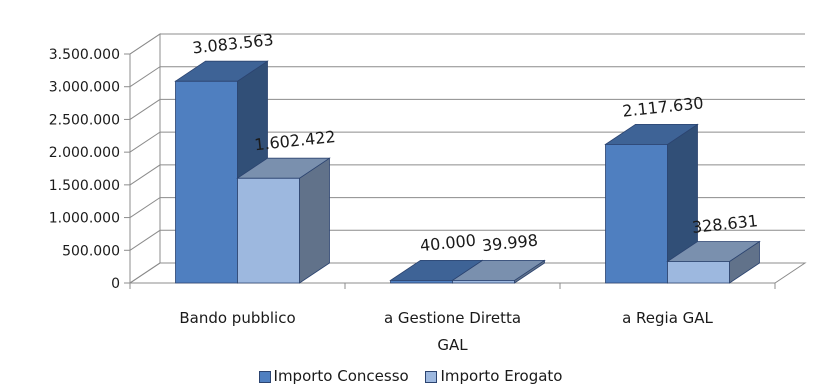 The width and height of the screenshot is (821, 392). Describe the element at coordinates (725, 224) in the screenshot. I see `data-label: 328.631` at that location.